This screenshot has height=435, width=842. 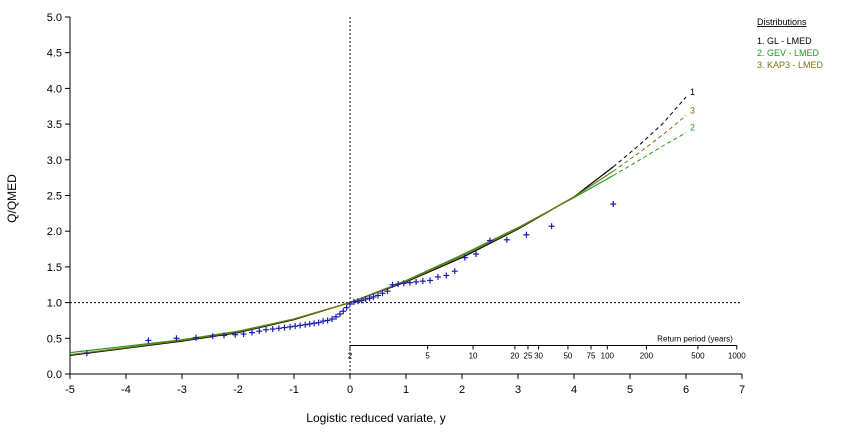 What do you see at coordinates (54, 339) in the screenshot?
I see `y-tick-label: 0.5` at bounding box center [54, 339].